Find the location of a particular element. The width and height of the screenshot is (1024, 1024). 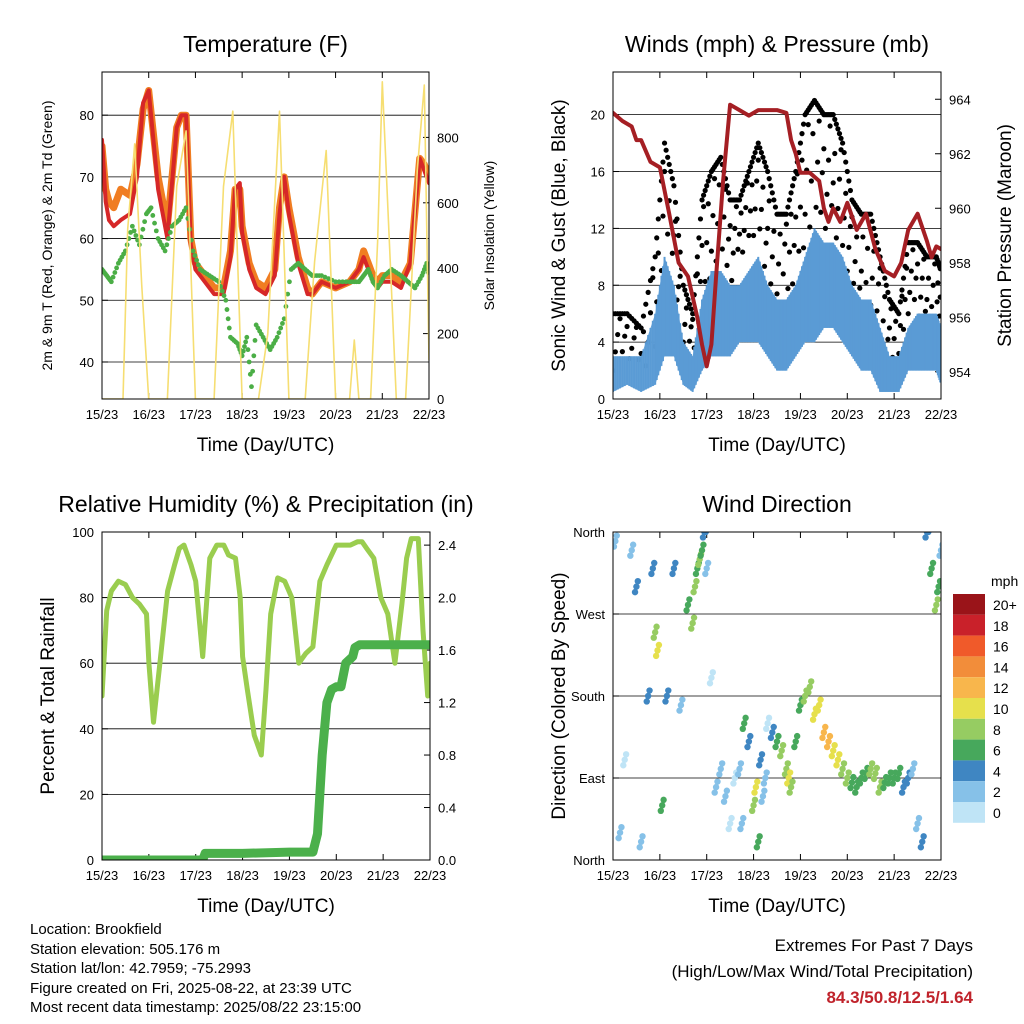

temperature-xtick-label: 21/23 is located at coordinates (382, 414).